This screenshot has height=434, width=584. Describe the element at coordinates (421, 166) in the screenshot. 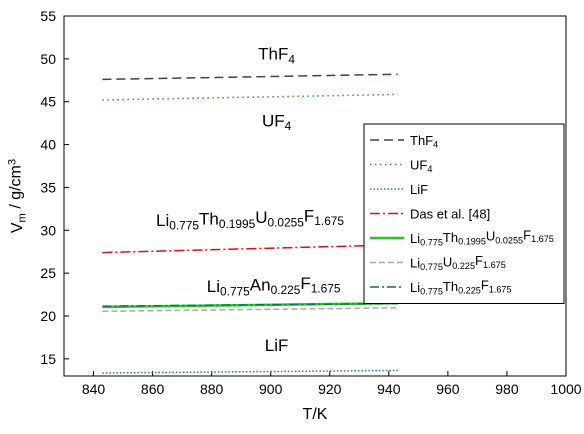

I see `legend-label: UF4` at that location.